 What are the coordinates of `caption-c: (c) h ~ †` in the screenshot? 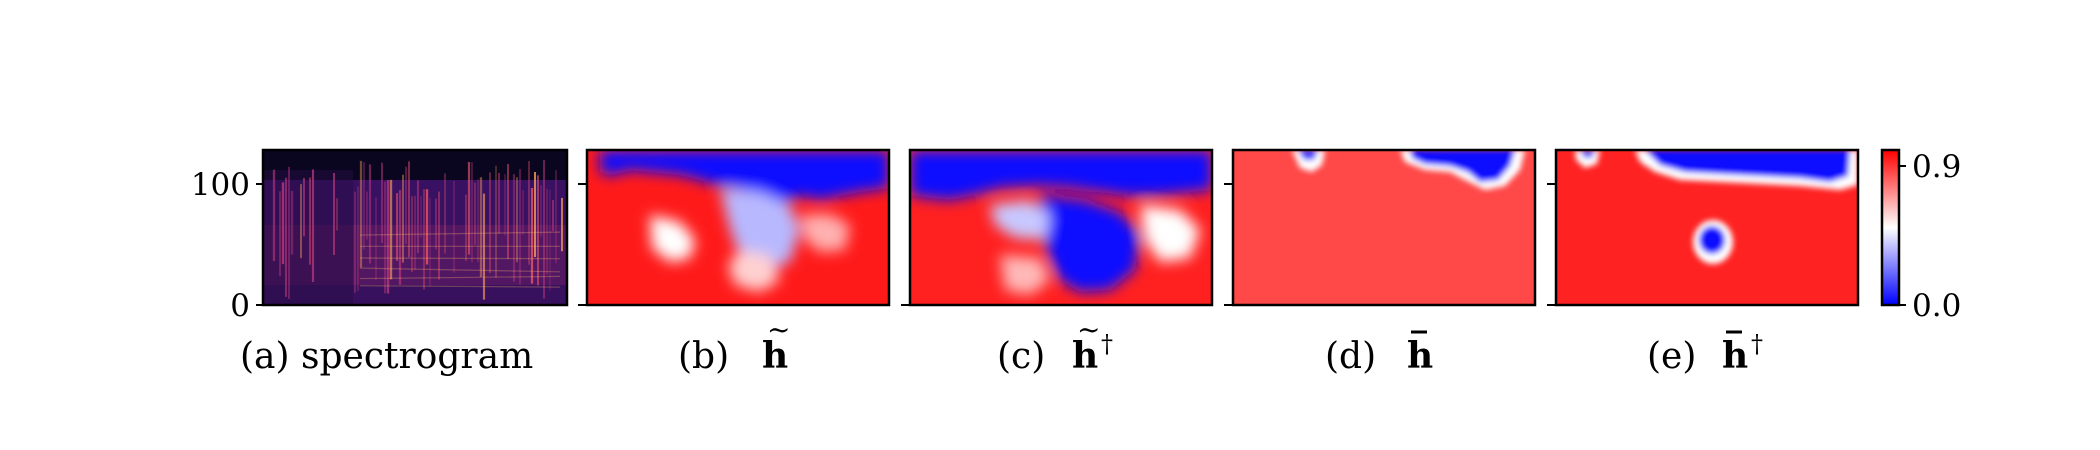 It's located at (1055, 345).